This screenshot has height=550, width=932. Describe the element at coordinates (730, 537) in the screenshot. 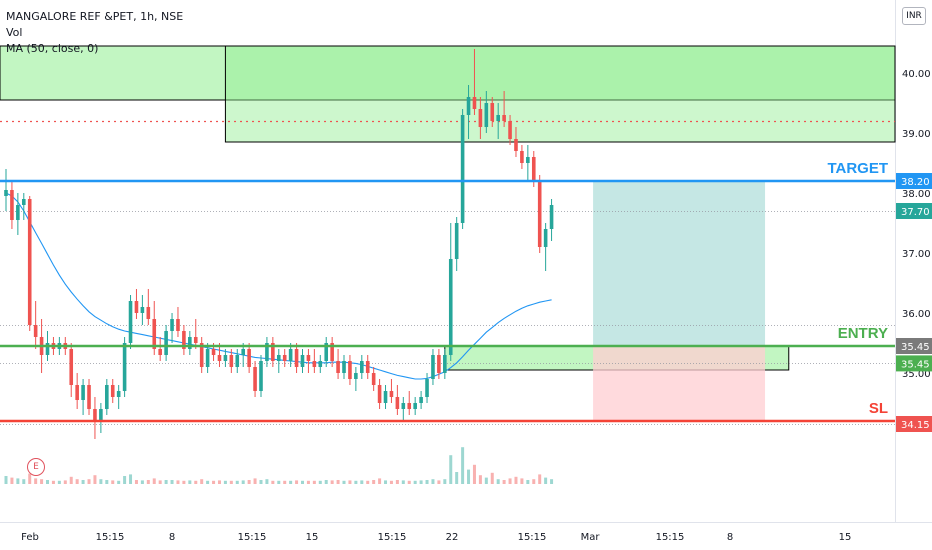

I see `time-tick-10: 8` at that location.